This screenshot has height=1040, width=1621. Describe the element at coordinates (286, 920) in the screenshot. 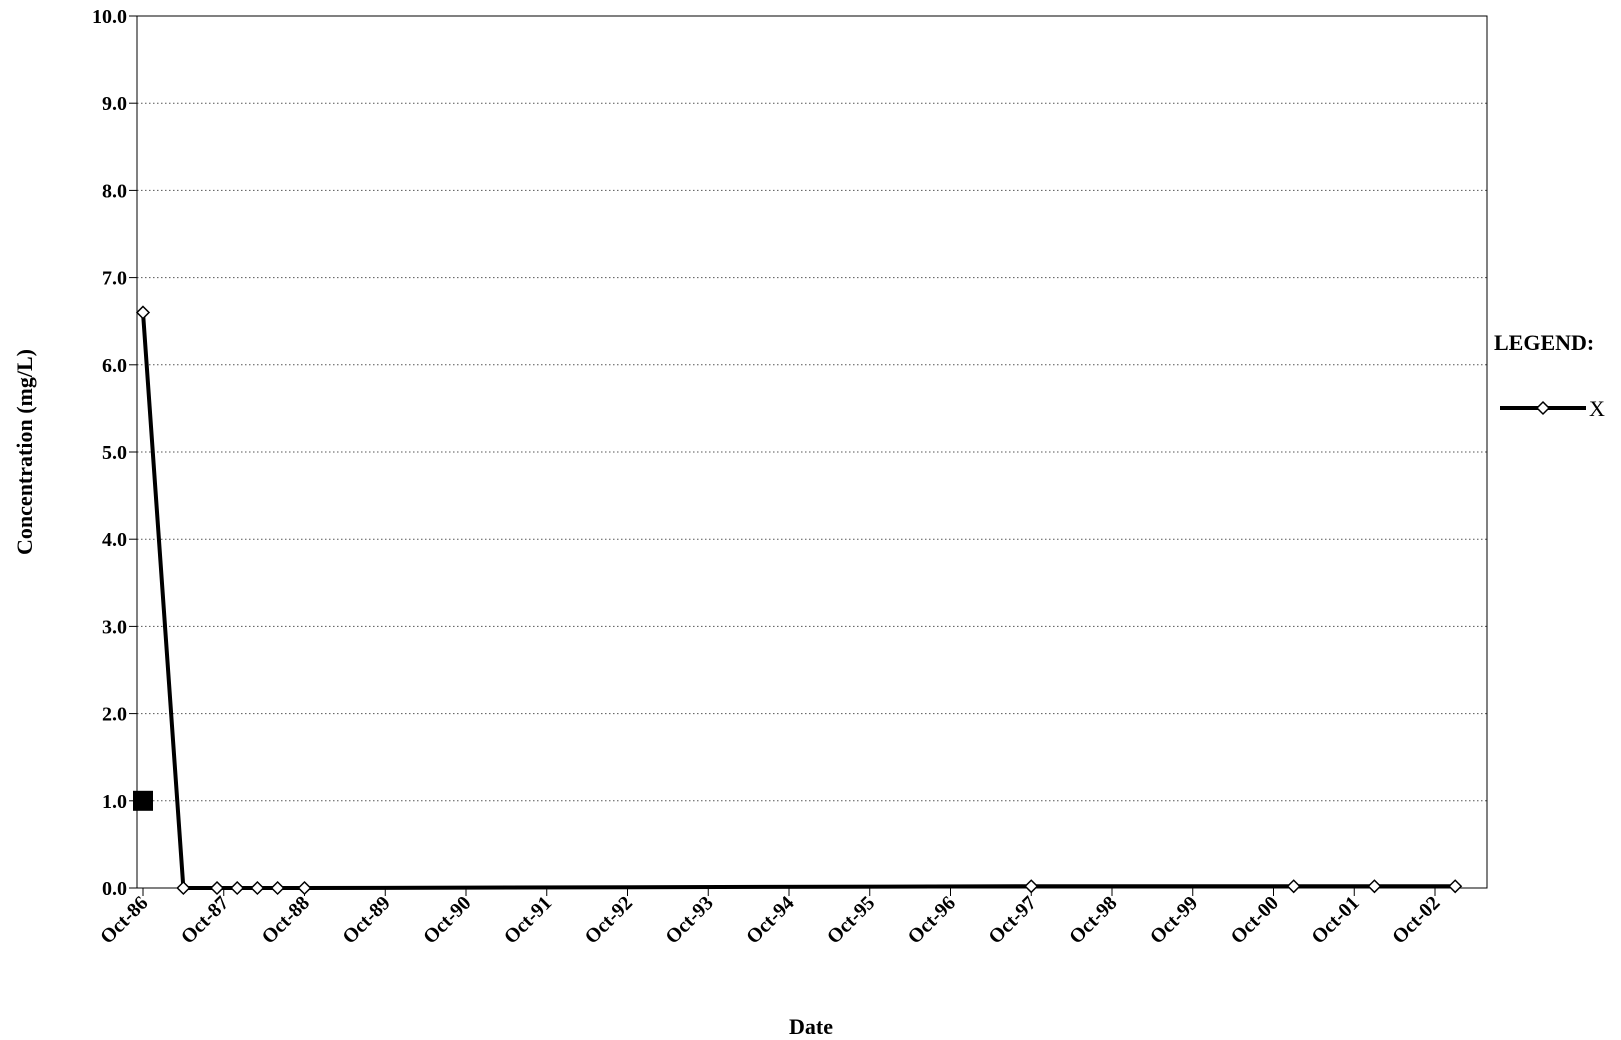

I see `x-tick-label: Oct-88` at that location.